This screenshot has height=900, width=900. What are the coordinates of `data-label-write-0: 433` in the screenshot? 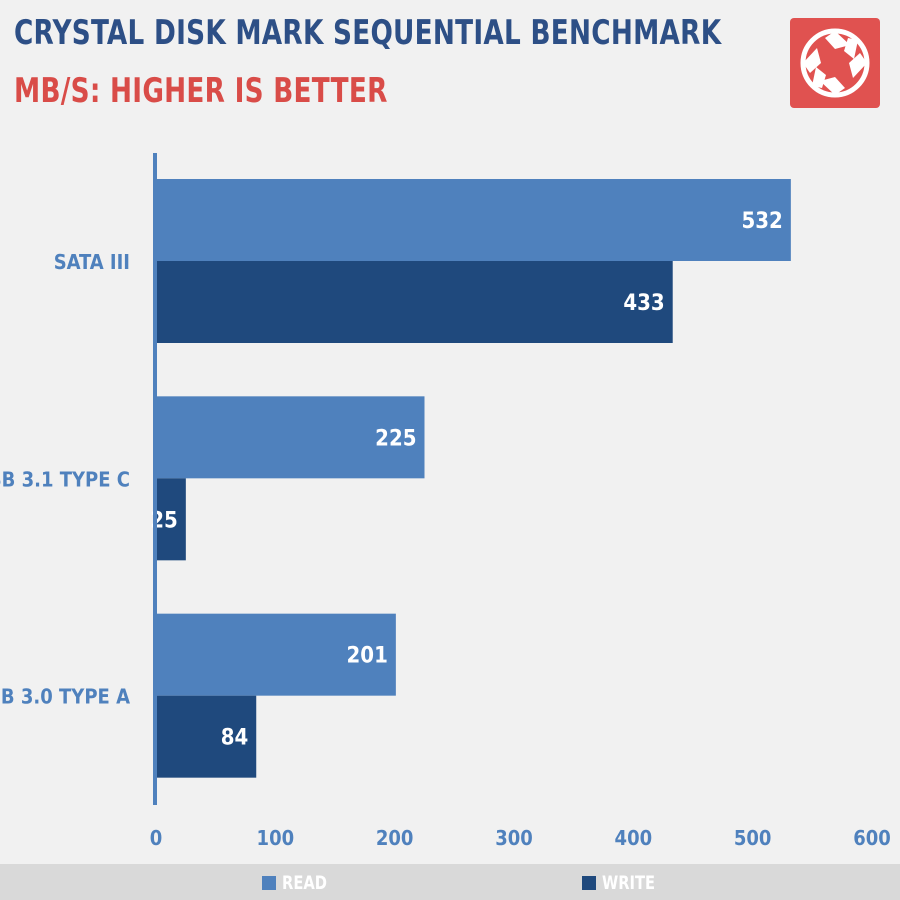 It's located at (643, 303).